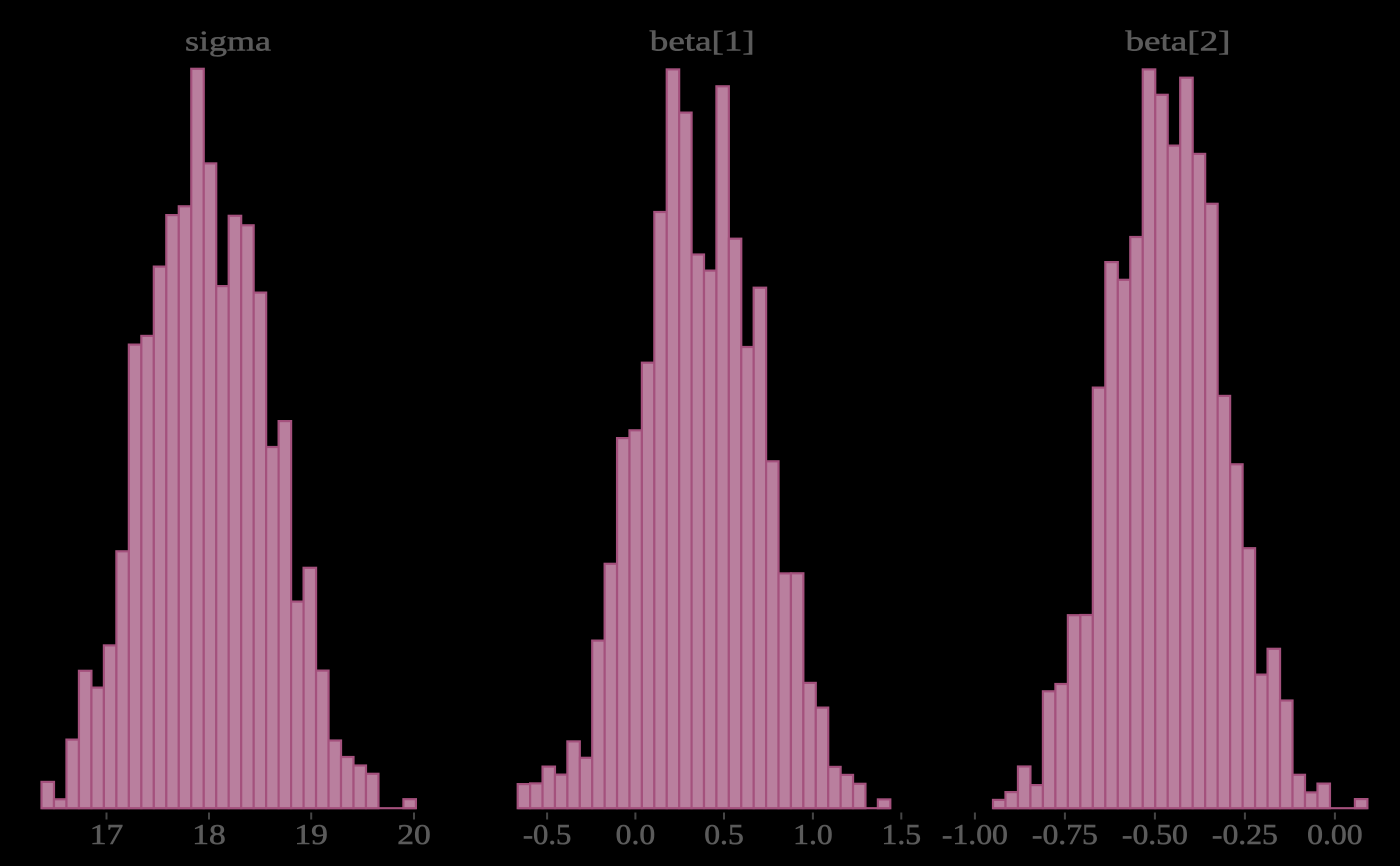  What do you see at coordinates (1335, 835) in the screenshot?
I see `svg-text: 0.00` at bounding box center [1335, 835].